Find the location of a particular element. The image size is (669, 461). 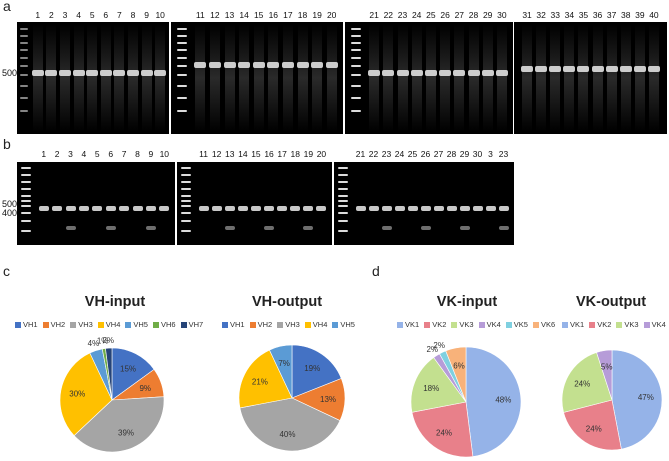

lane-number: 7 is located at coordinates (119, 15).